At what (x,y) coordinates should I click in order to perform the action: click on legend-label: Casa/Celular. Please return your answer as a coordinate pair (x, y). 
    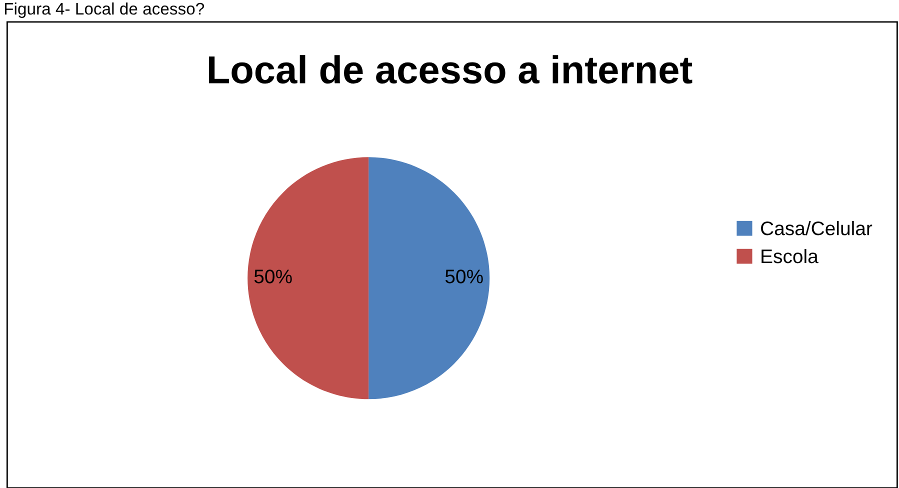
    Looking at the image, I should click on (816, 228).